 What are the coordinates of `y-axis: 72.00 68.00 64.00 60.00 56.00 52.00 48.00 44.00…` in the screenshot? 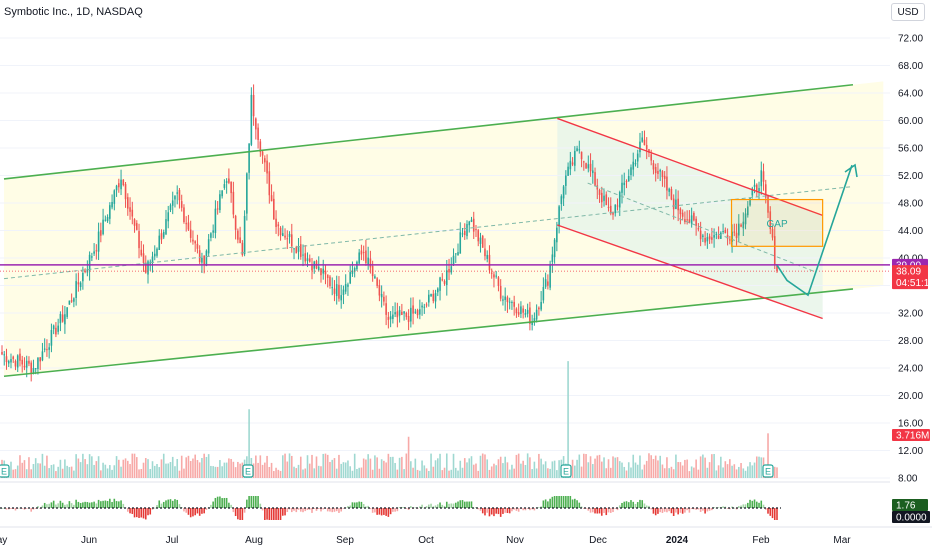 It's located at (911, 275).